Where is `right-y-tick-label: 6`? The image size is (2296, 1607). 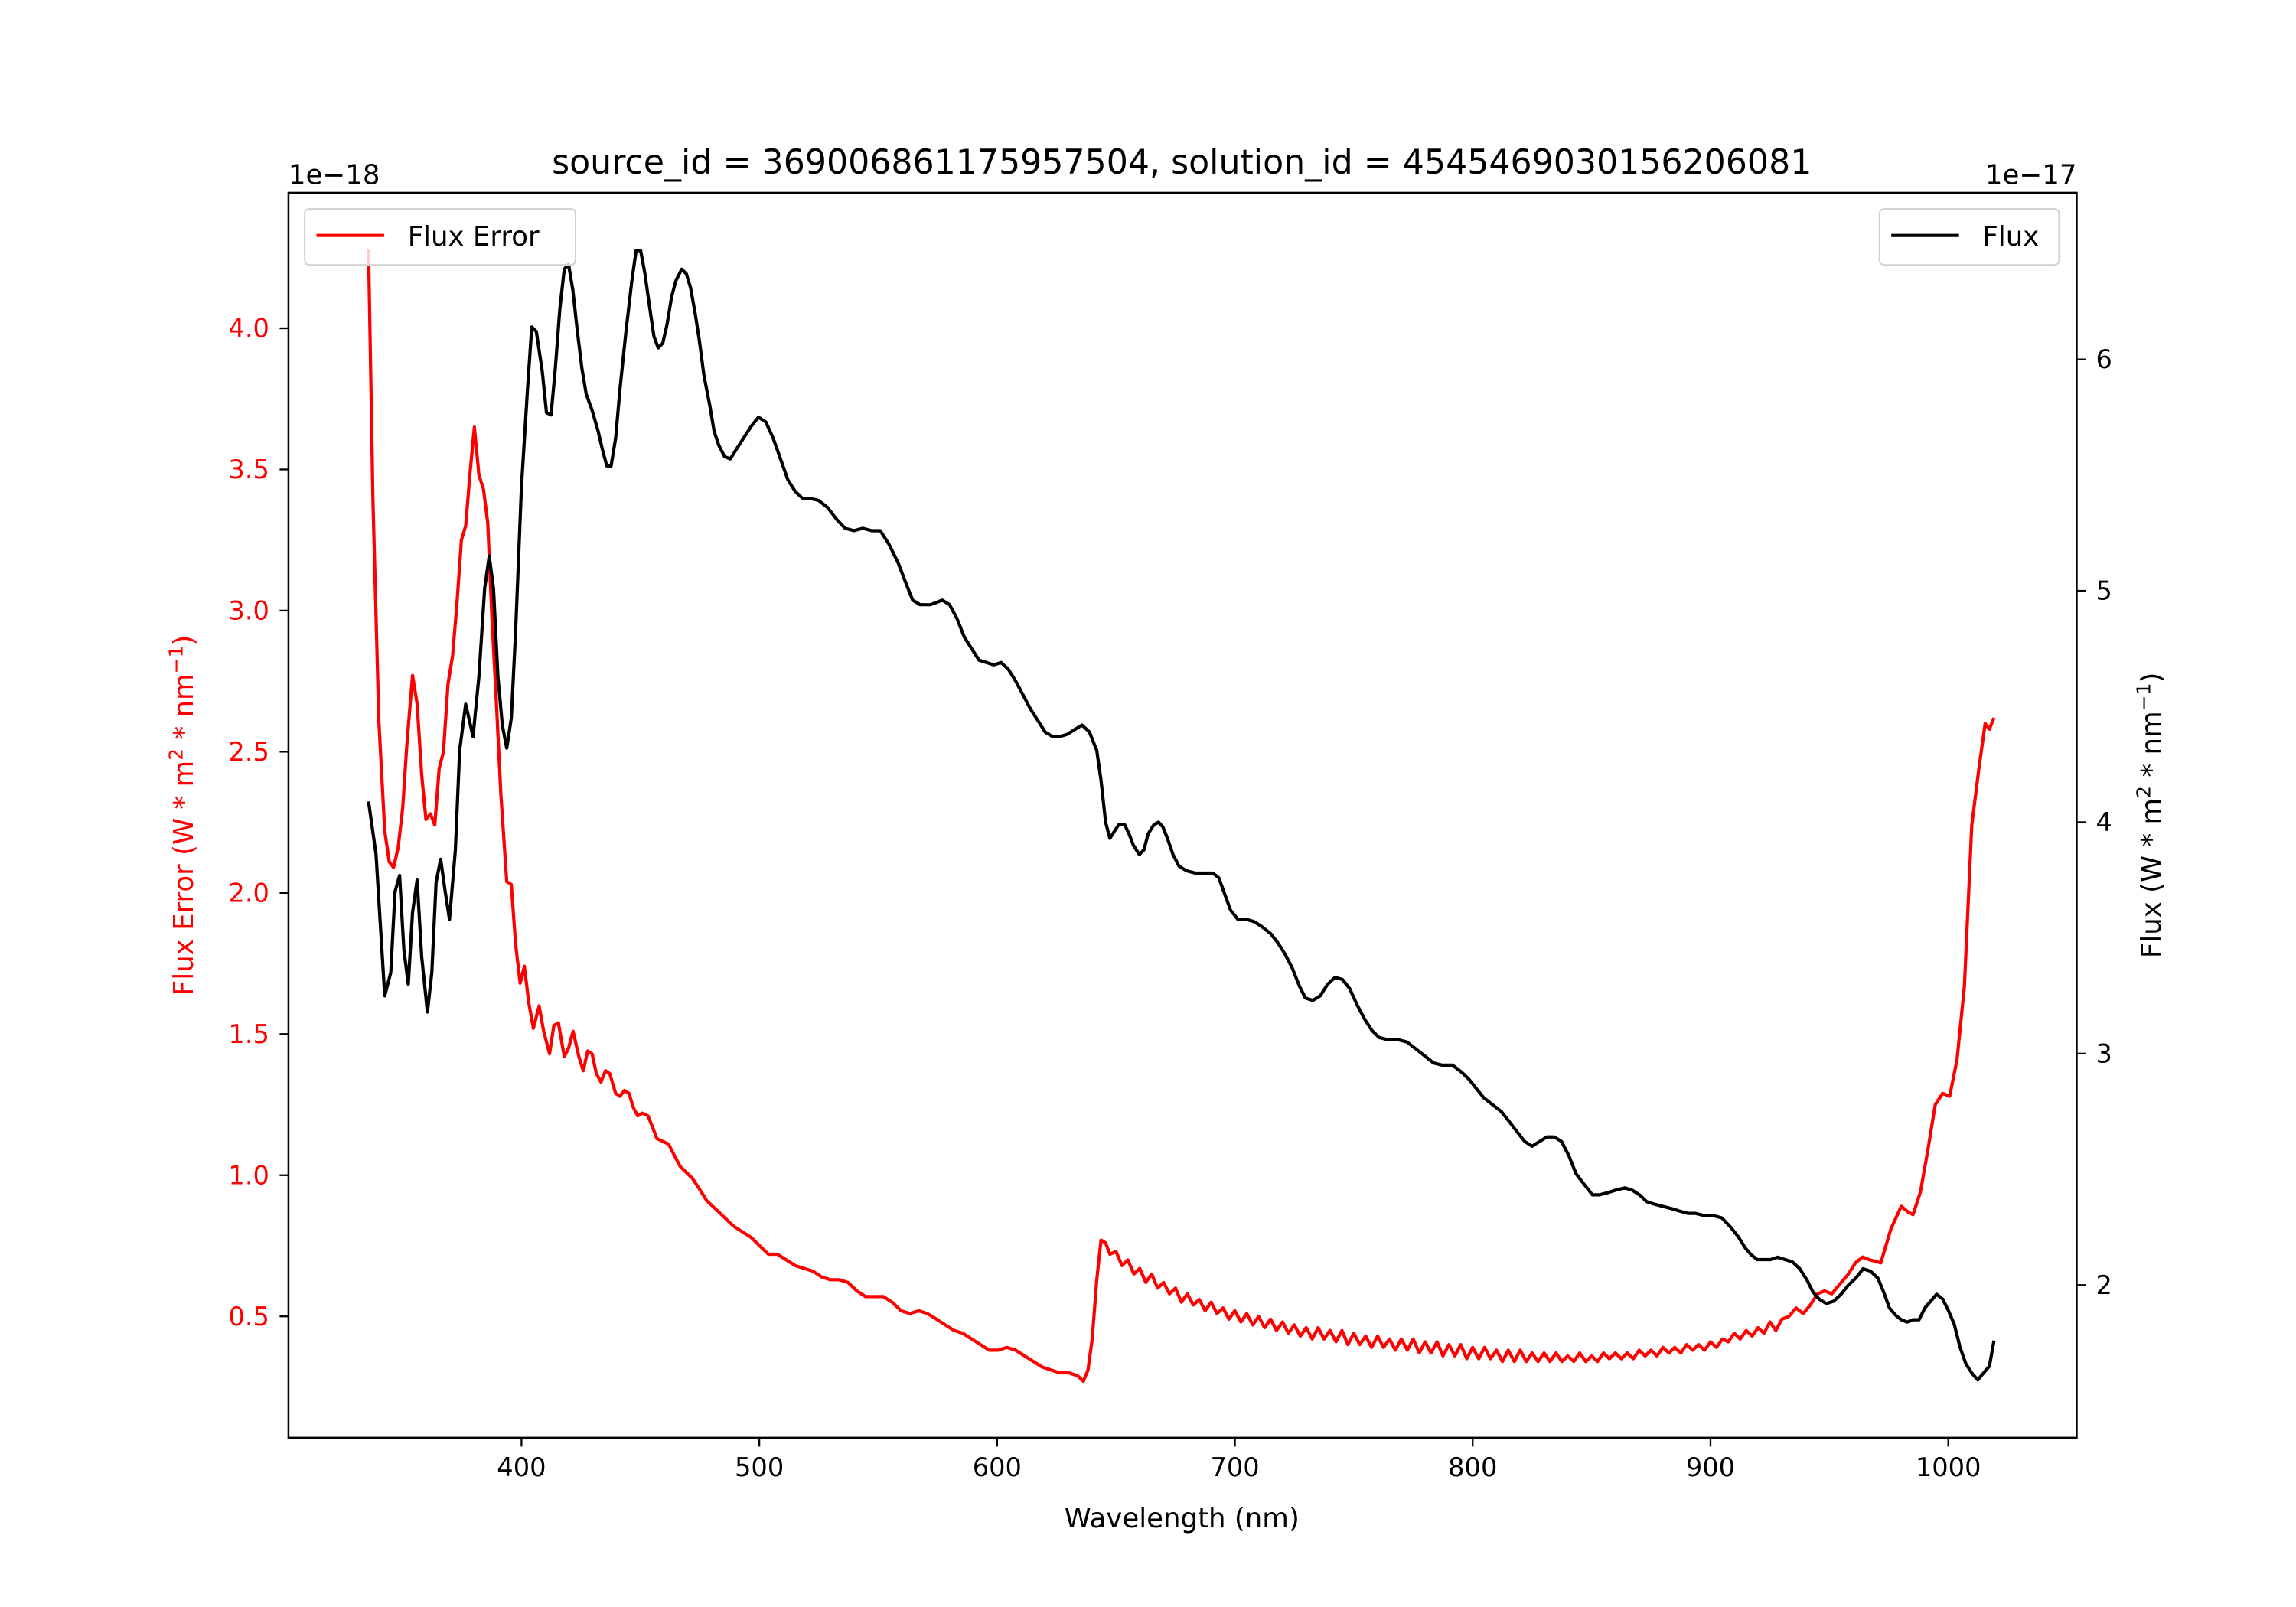 right-y-tick-label: 6 is located at coordinates (2103, 359).